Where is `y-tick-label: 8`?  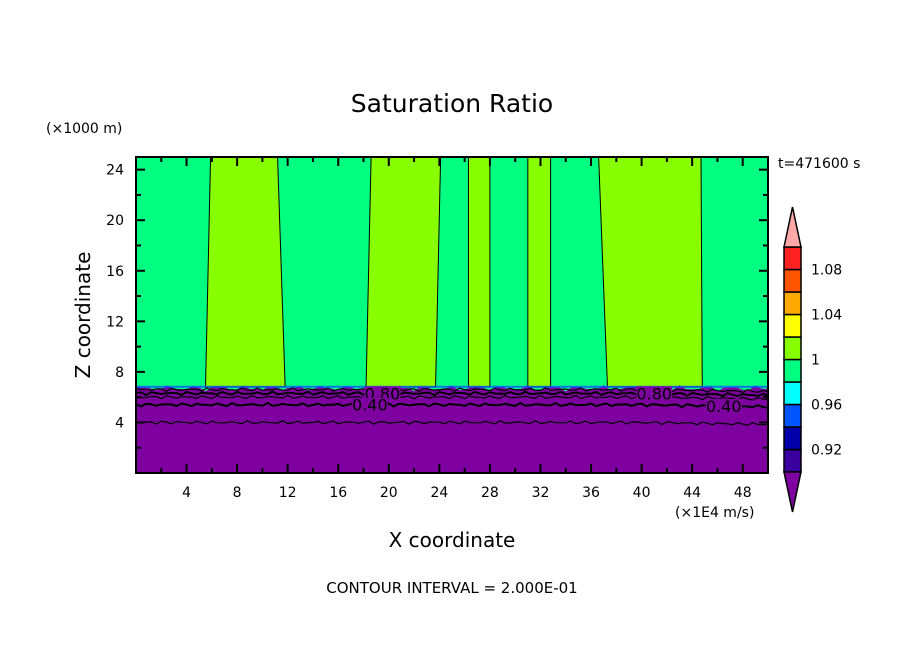
y-tick-label: 8 is located at coordinates (119, 373).